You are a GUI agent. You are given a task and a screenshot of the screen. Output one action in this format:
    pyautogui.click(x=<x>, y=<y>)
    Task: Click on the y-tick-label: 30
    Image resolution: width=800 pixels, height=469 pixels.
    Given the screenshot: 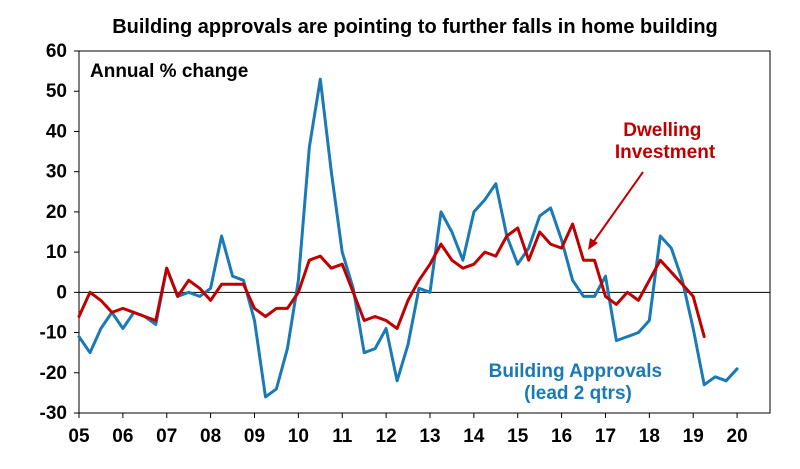 What is the action you would take?
    pyautogui.click(x=56, y=172)
    